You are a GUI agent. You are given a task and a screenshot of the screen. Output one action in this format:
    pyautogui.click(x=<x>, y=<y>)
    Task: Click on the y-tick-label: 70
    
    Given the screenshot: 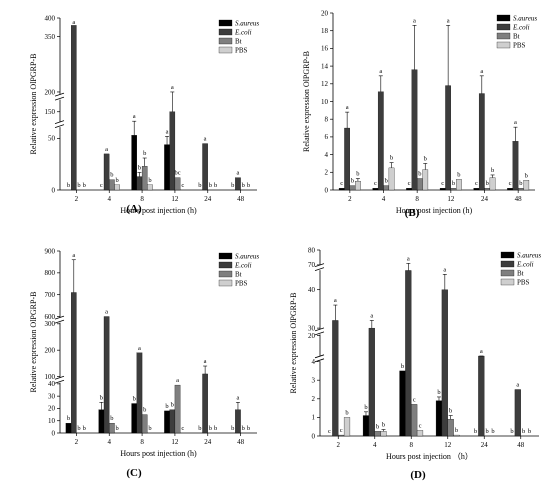 What is the action you would take?
    pyautogui.click(x=312, y=265)
    